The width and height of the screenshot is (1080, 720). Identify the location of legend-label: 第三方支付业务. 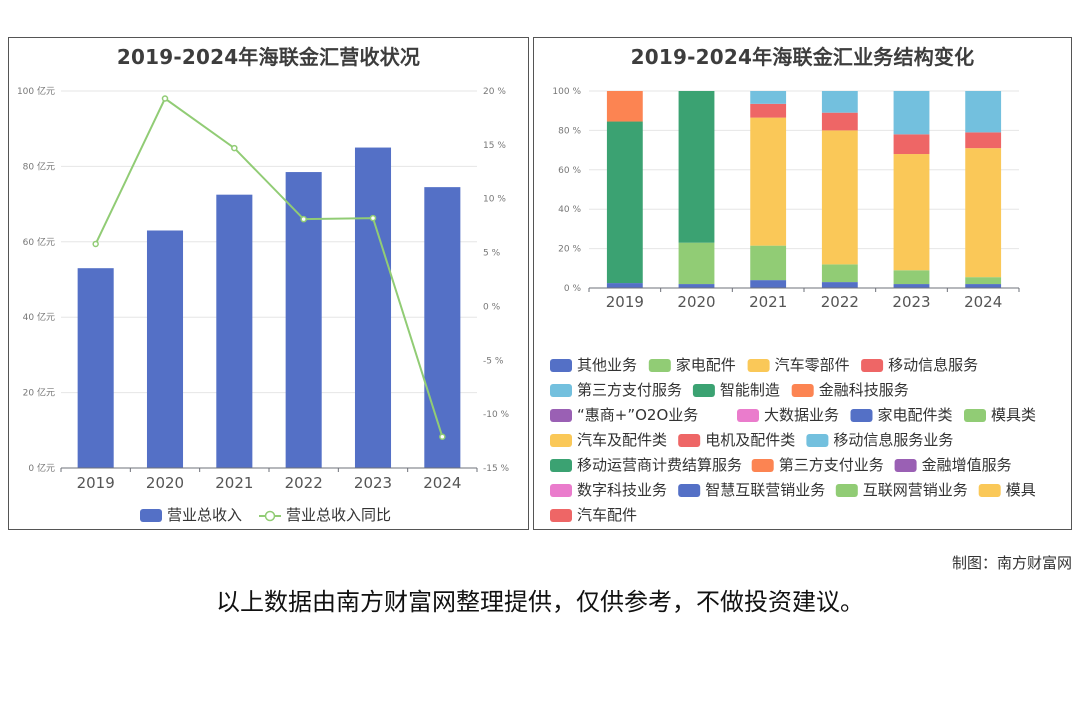
(831, 465).